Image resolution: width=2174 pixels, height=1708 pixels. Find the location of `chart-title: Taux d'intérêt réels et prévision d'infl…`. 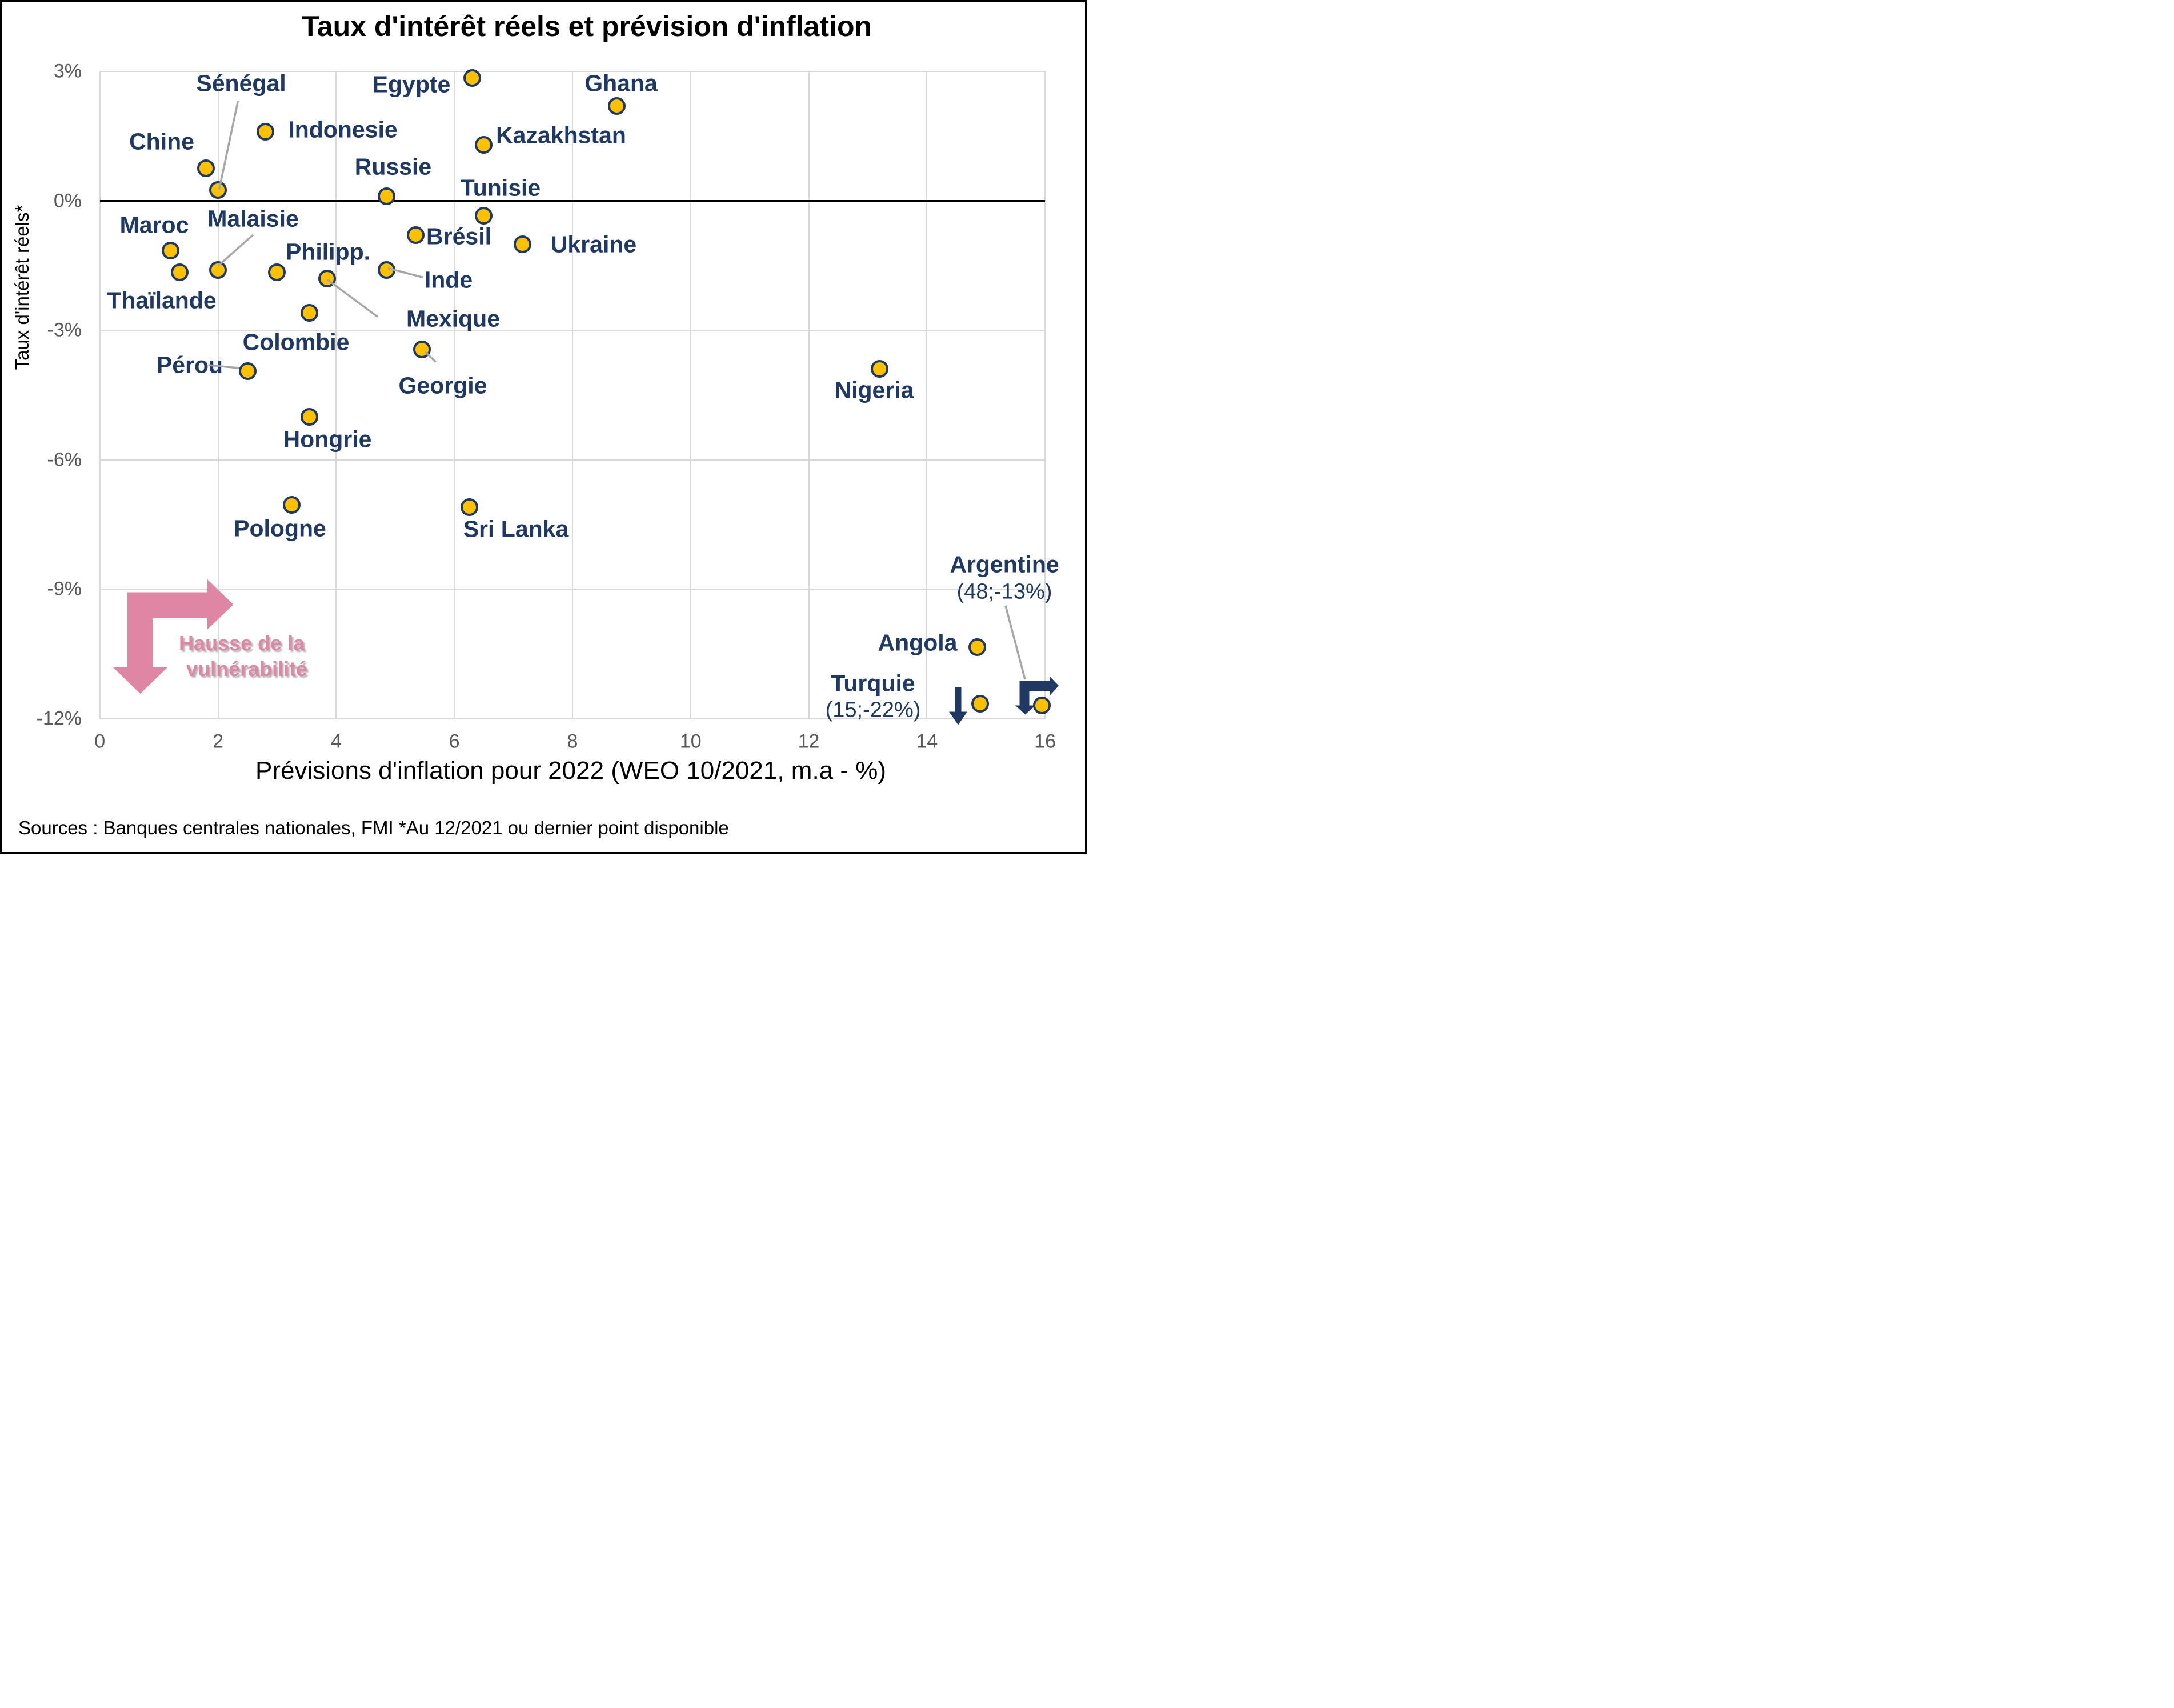

chart-title: Taux d'intérêt réels et prévision d'infl… is located at coordinates (586, 26).